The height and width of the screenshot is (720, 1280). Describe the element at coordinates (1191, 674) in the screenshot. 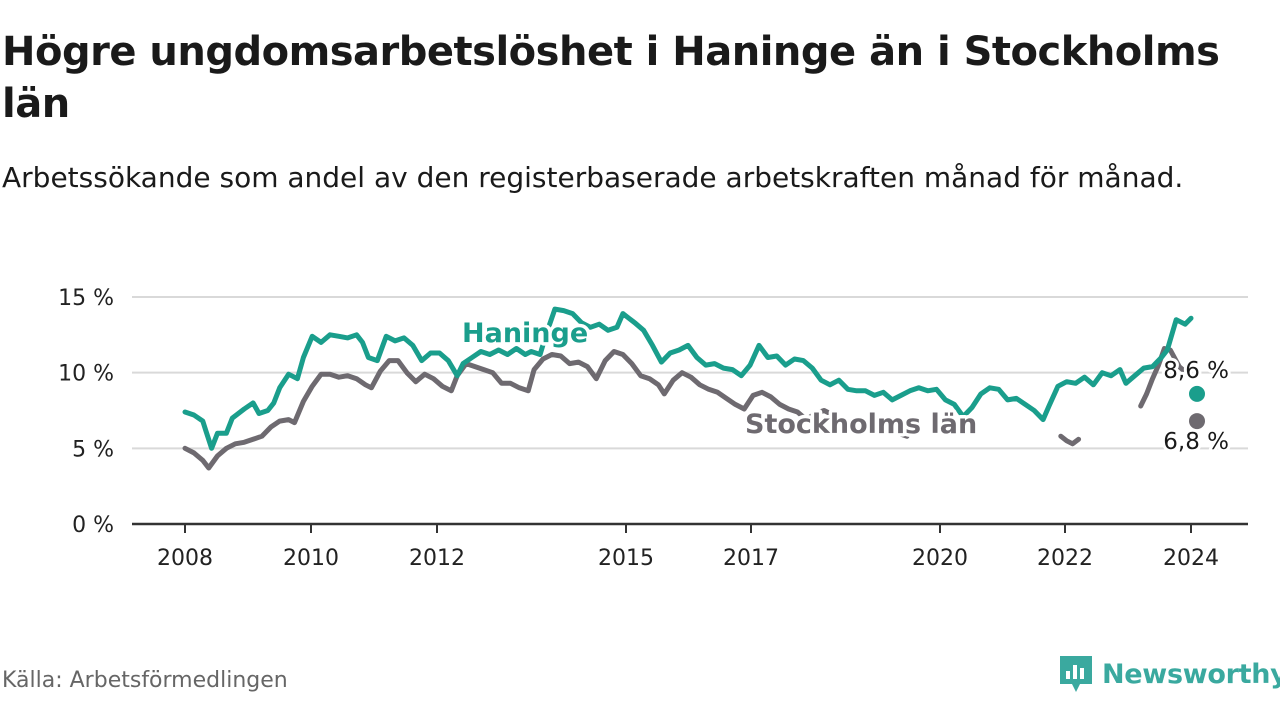

I see `brand-name: Newsworthy` at that location.